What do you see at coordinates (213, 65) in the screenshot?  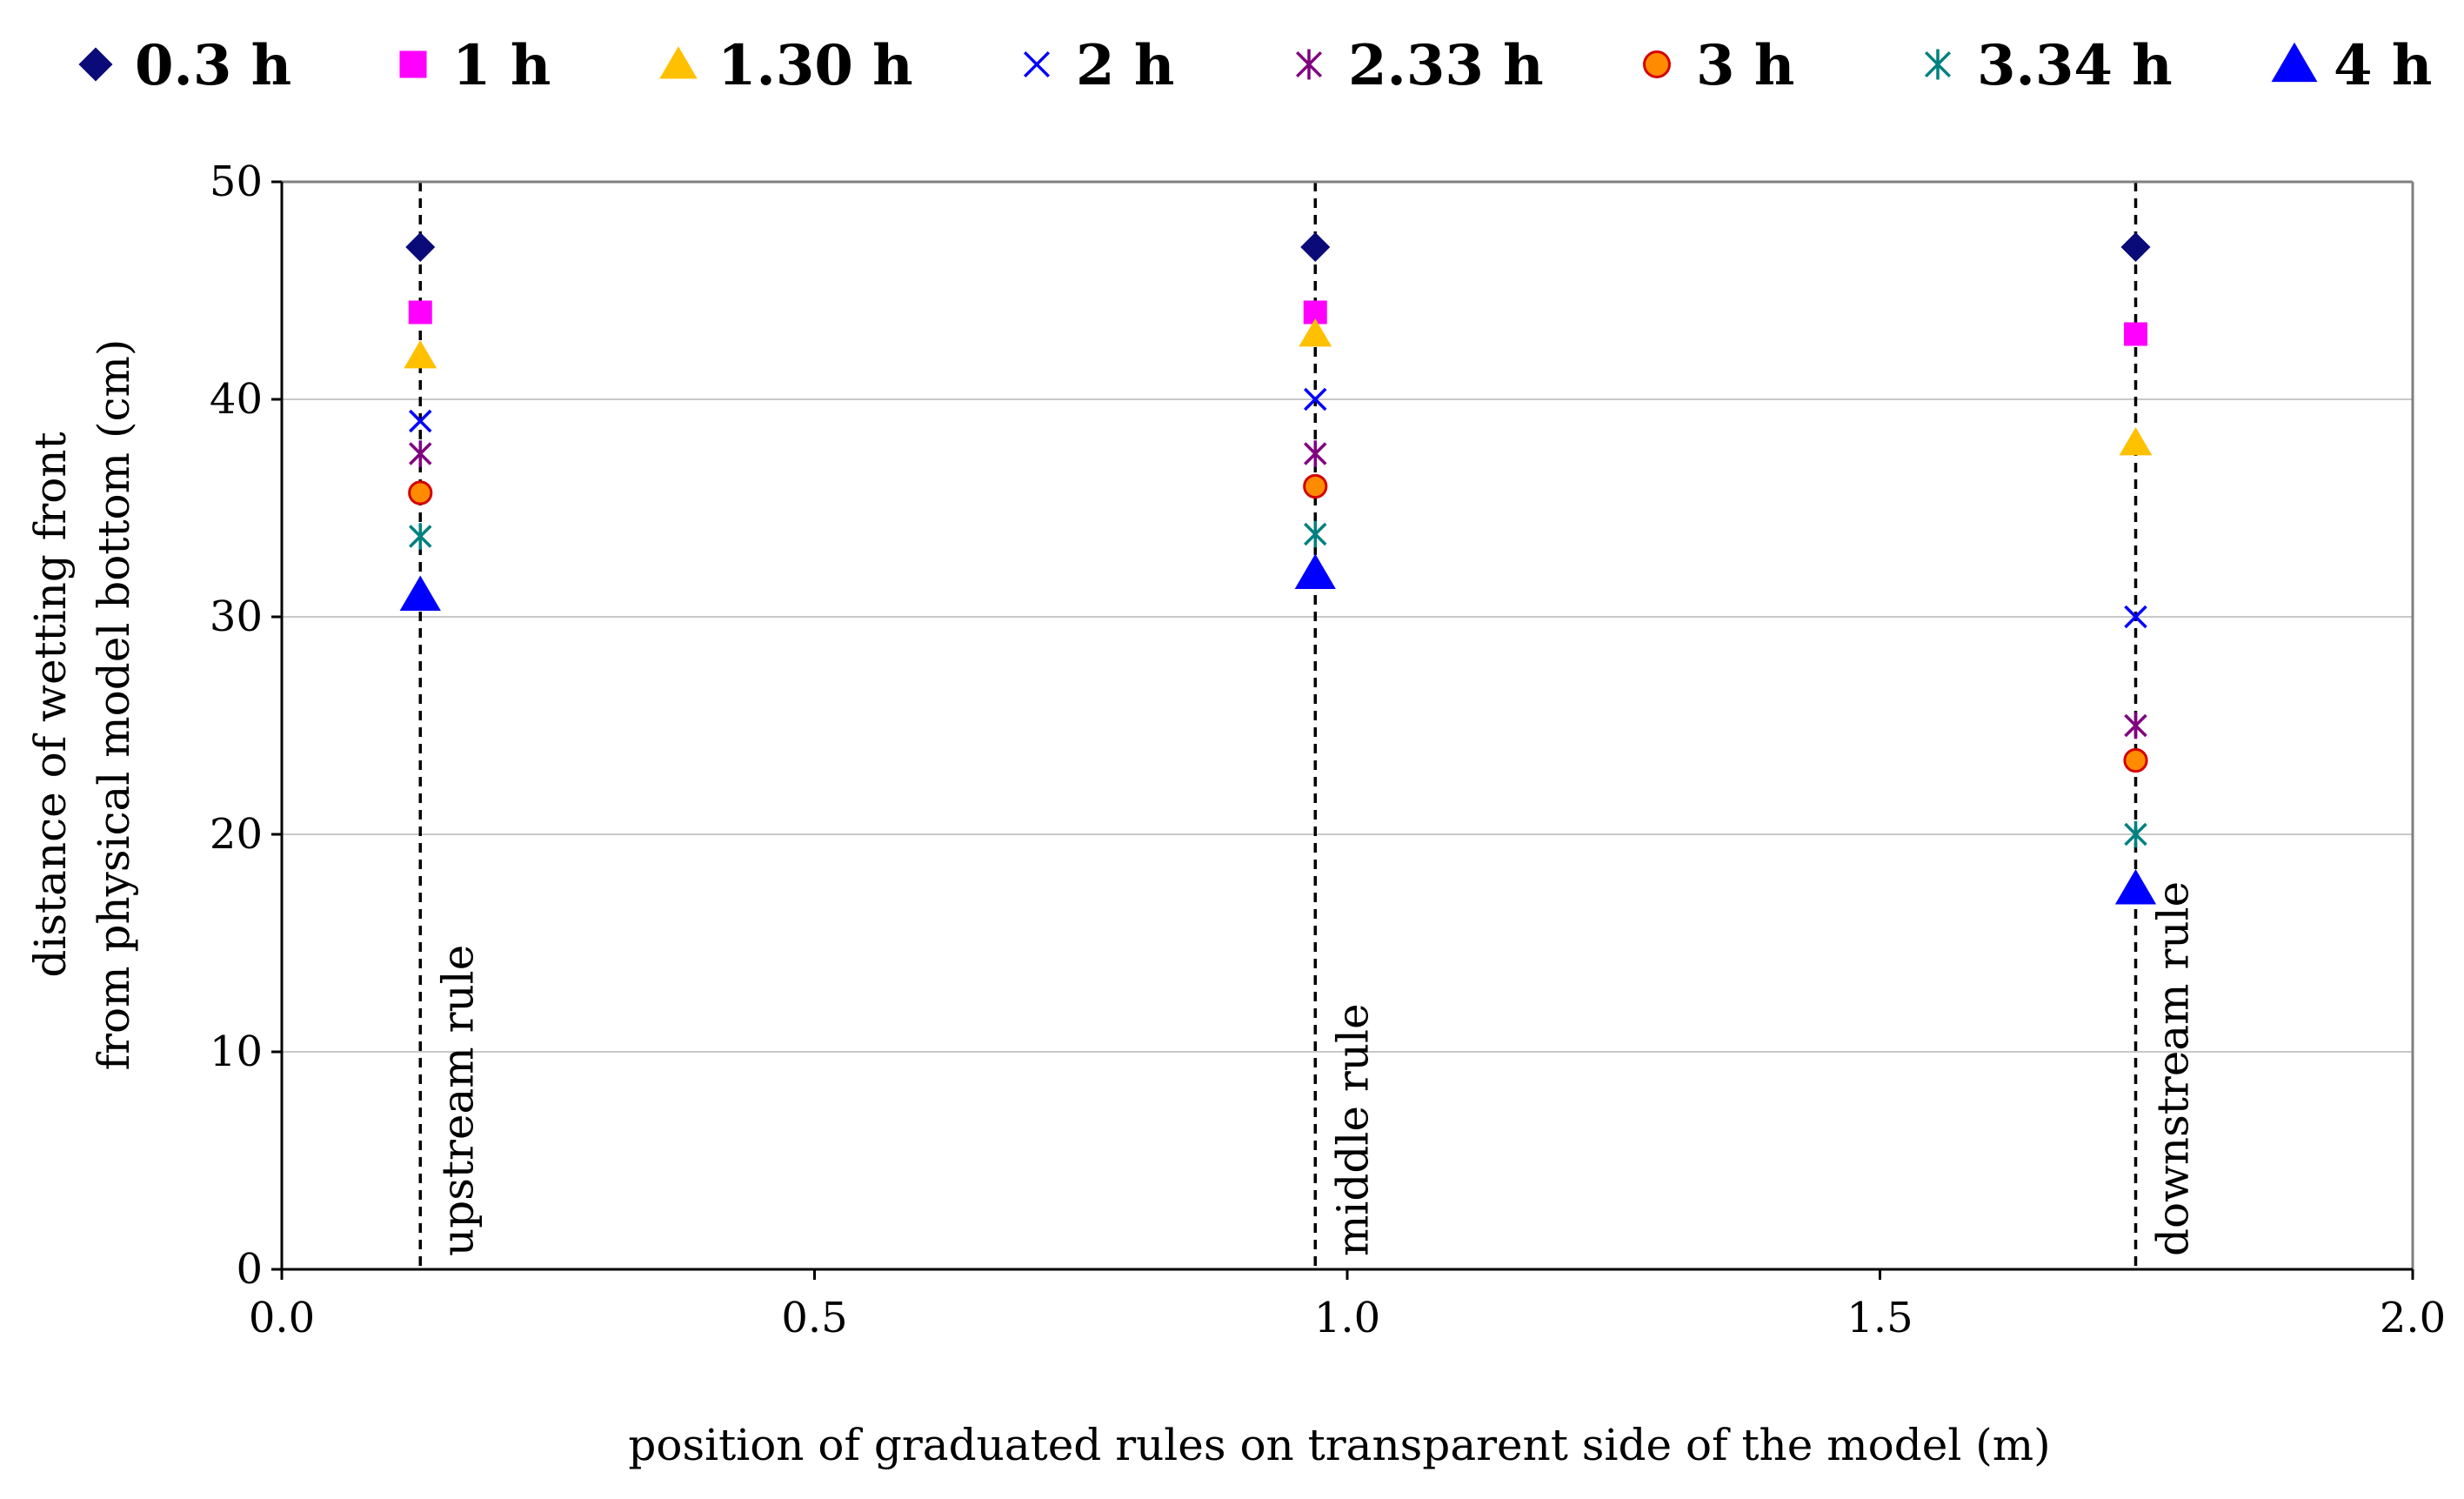 I see `legend-label-0: 0.3 h` at bounding box center [213, 65].